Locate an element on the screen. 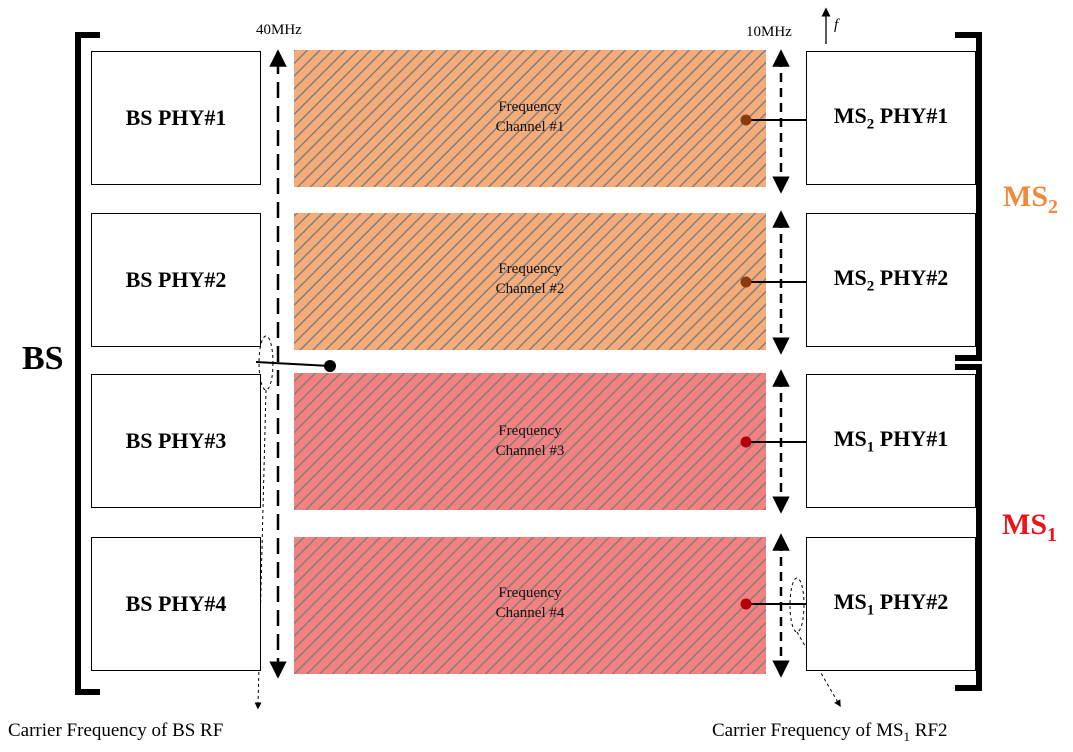  ms1-phy-2-label: MS1 PHY#2 is located at coordinates (891, 603).